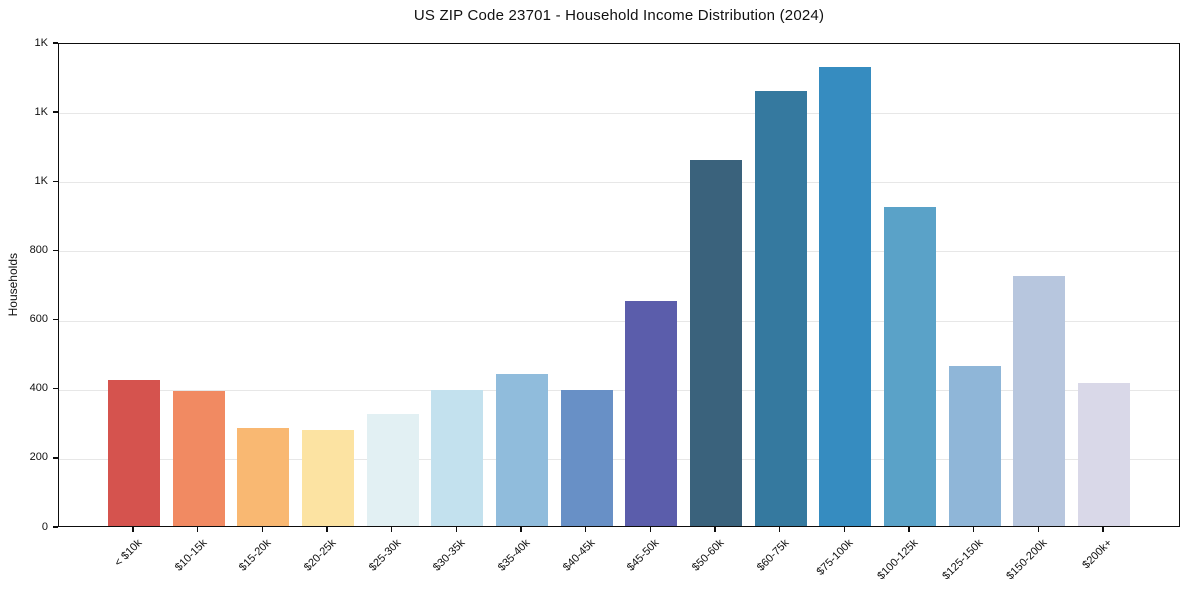 Image resolution: width=1189 pixels, height=590 pixels. What do you see at coordinates (579, 555) in the screenshot?
I see `x-tick-label: $40-45k` at bounding box center [579, 555].